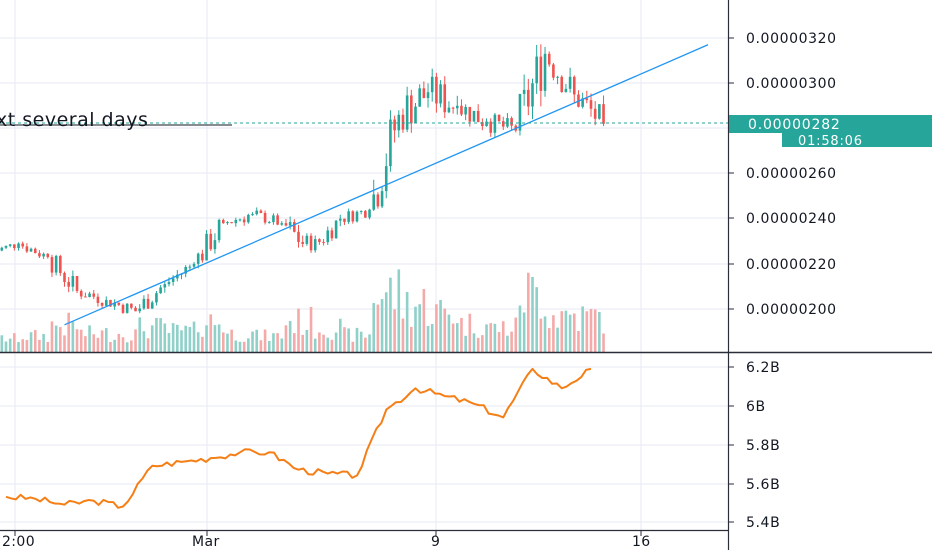  What do you see at coordinates (791, 39) in the screenshot?
I see `price-tick: 0.00000320` at bounding box center [791, 39].